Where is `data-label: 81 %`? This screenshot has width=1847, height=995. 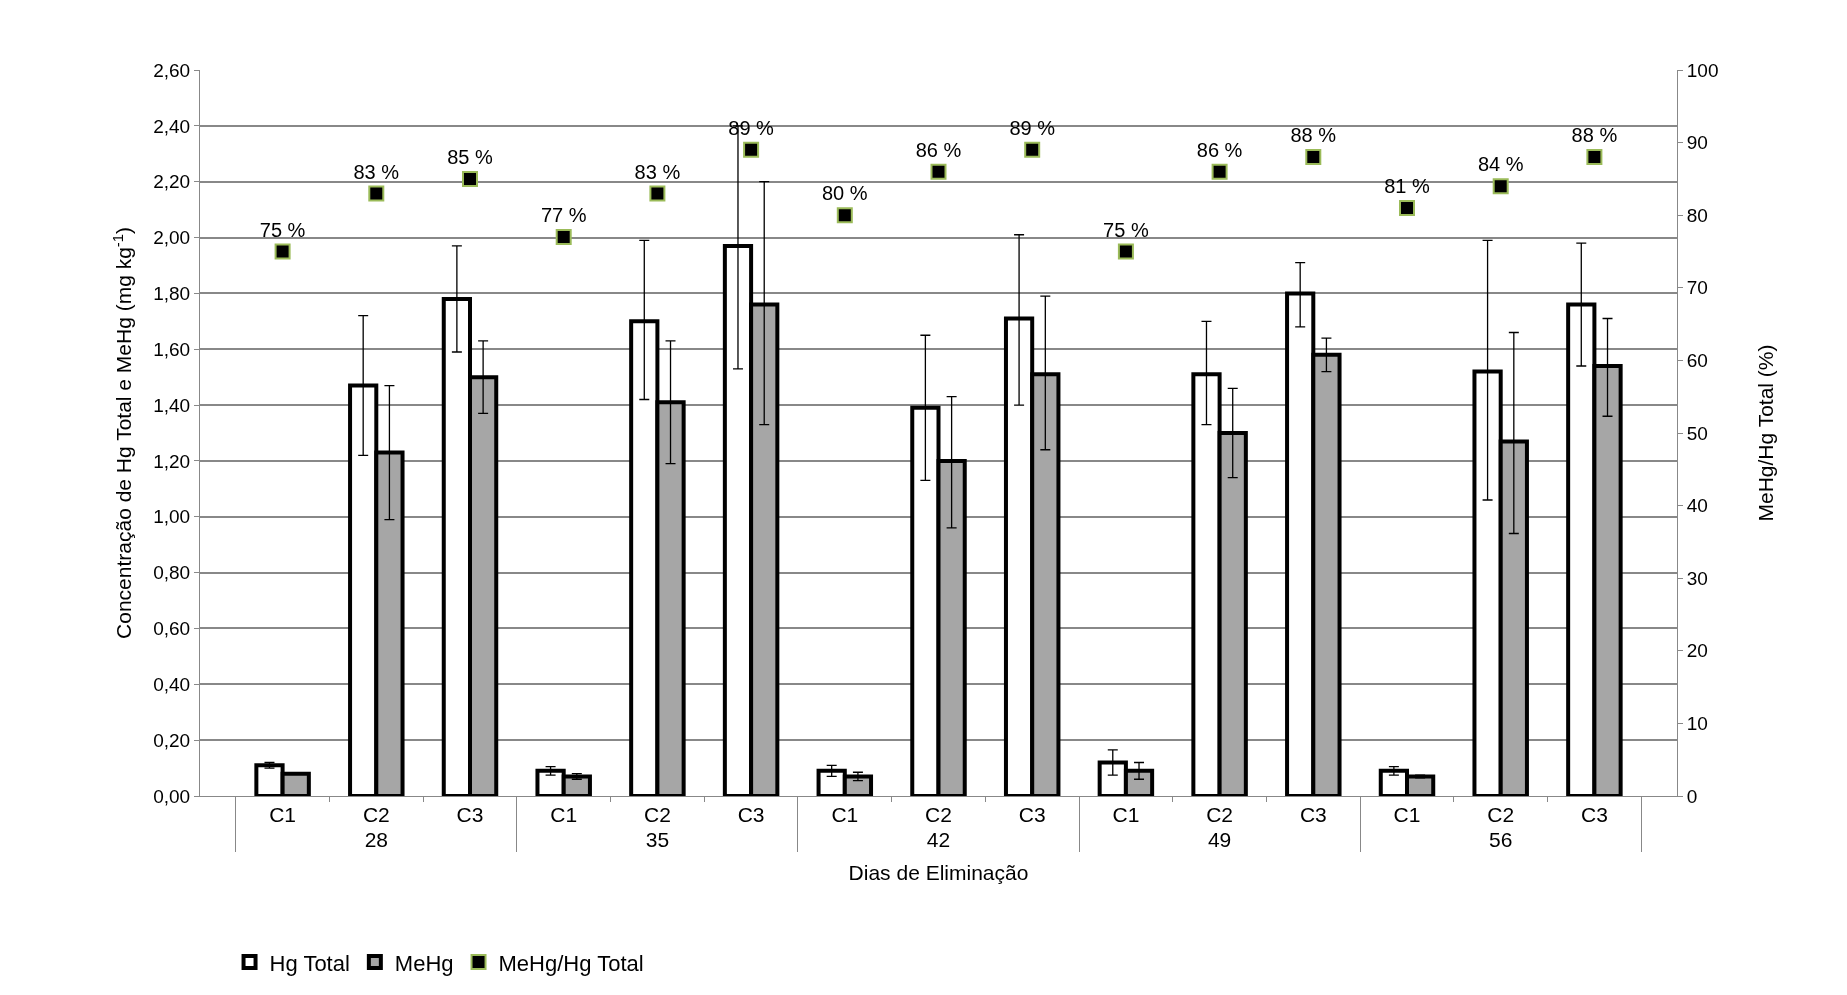
data-label: 81 % is located at coordinates (1407, 186).